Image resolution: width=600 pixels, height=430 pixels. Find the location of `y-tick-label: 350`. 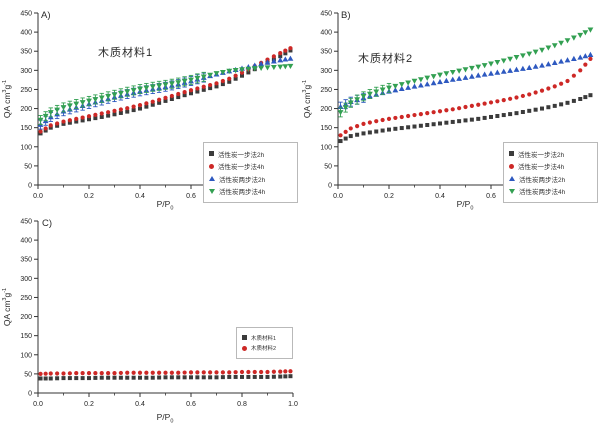

y-tick-label: 350 is located at coordinates (26, 52).